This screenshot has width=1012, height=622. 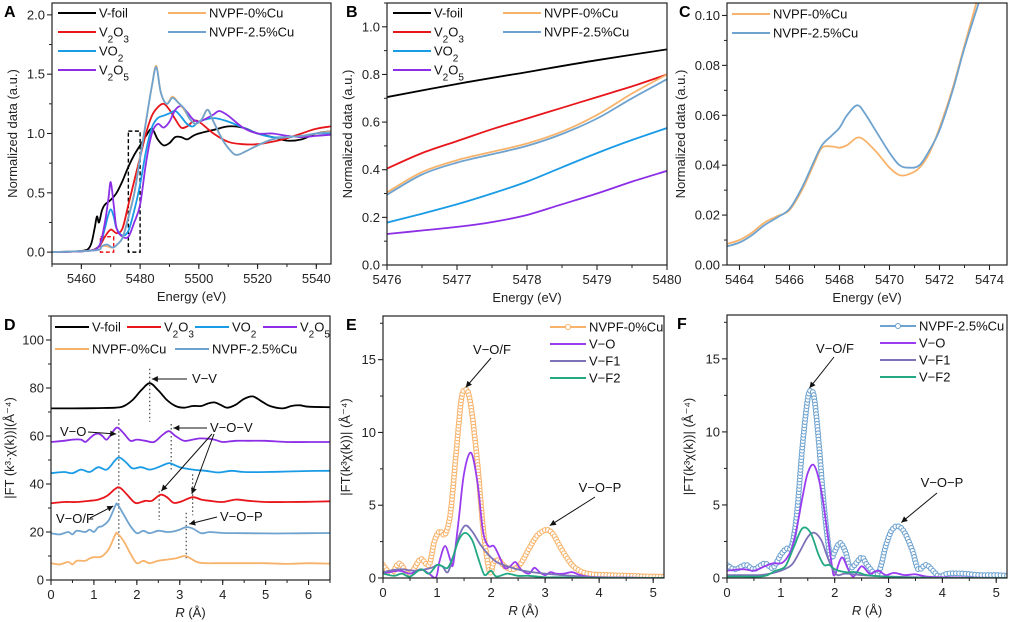 I want to click on peak-annotation: V−V, so click(x=204, y=378).